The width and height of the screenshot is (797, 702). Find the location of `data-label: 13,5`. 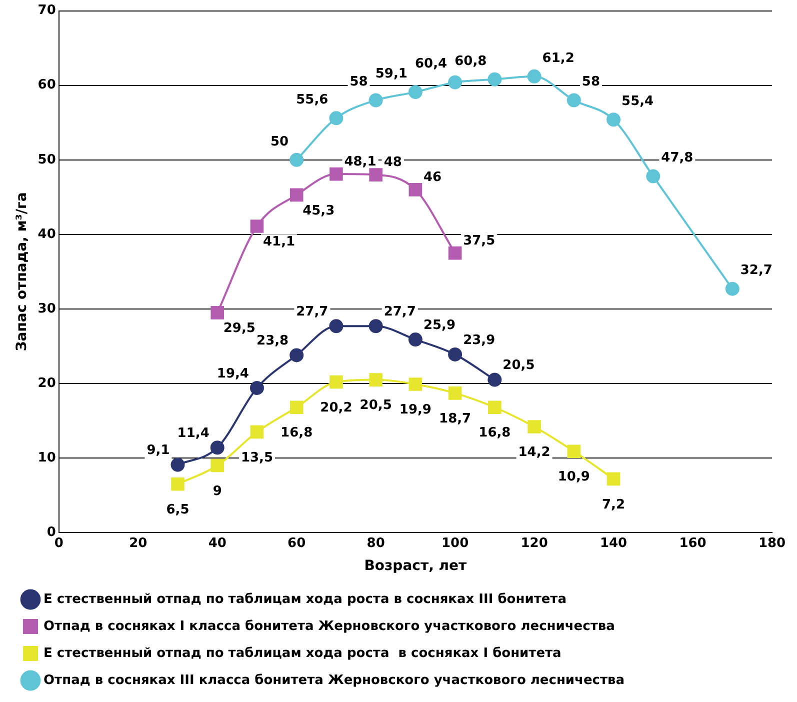

data-label: 13,5 is located at coordinates (257, 458).